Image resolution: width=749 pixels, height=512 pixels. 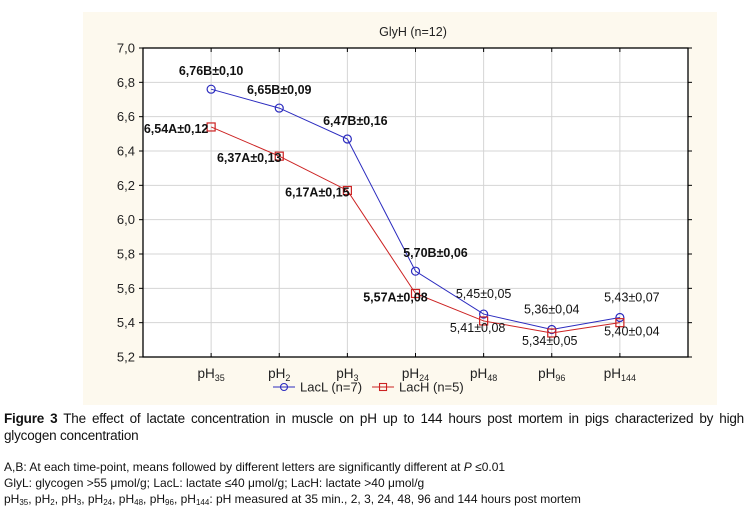 What do you see at coordinates (435, 253) in the screenshot?
I see `data-label: 5,70B±0,06` at bounding box center [435, 253].